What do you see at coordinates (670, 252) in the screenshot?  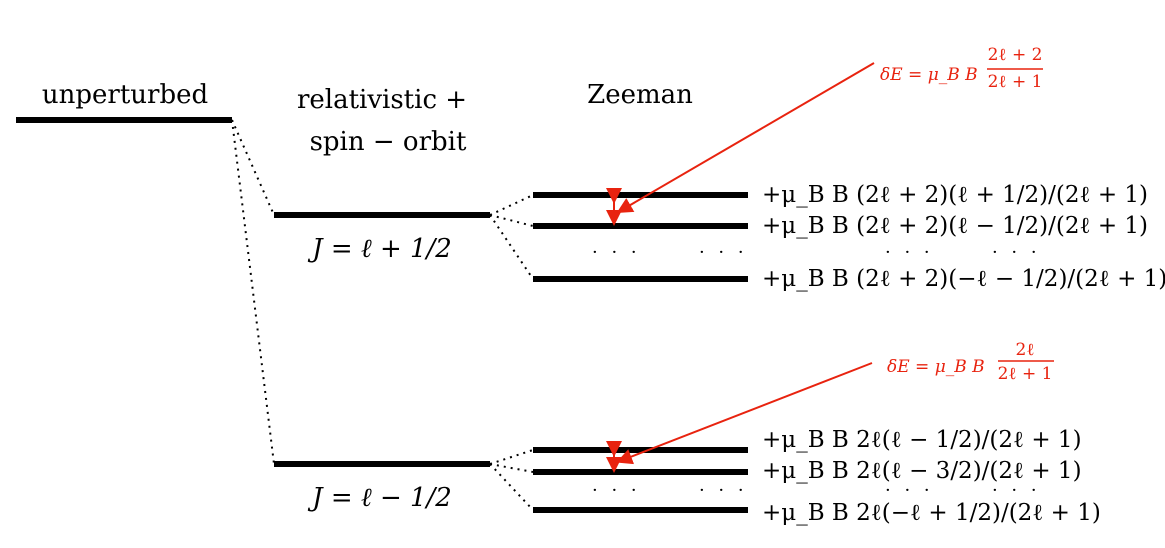 I see `zeeman-upper-ellipsis: · · · · · ·` at bounding box center [670, 252].